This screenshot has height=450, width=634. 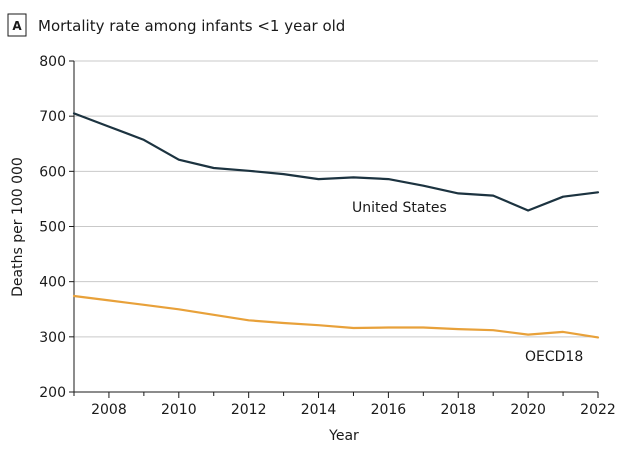 I want to click on x-tick-label: 2008, so click(x=109, y=410).